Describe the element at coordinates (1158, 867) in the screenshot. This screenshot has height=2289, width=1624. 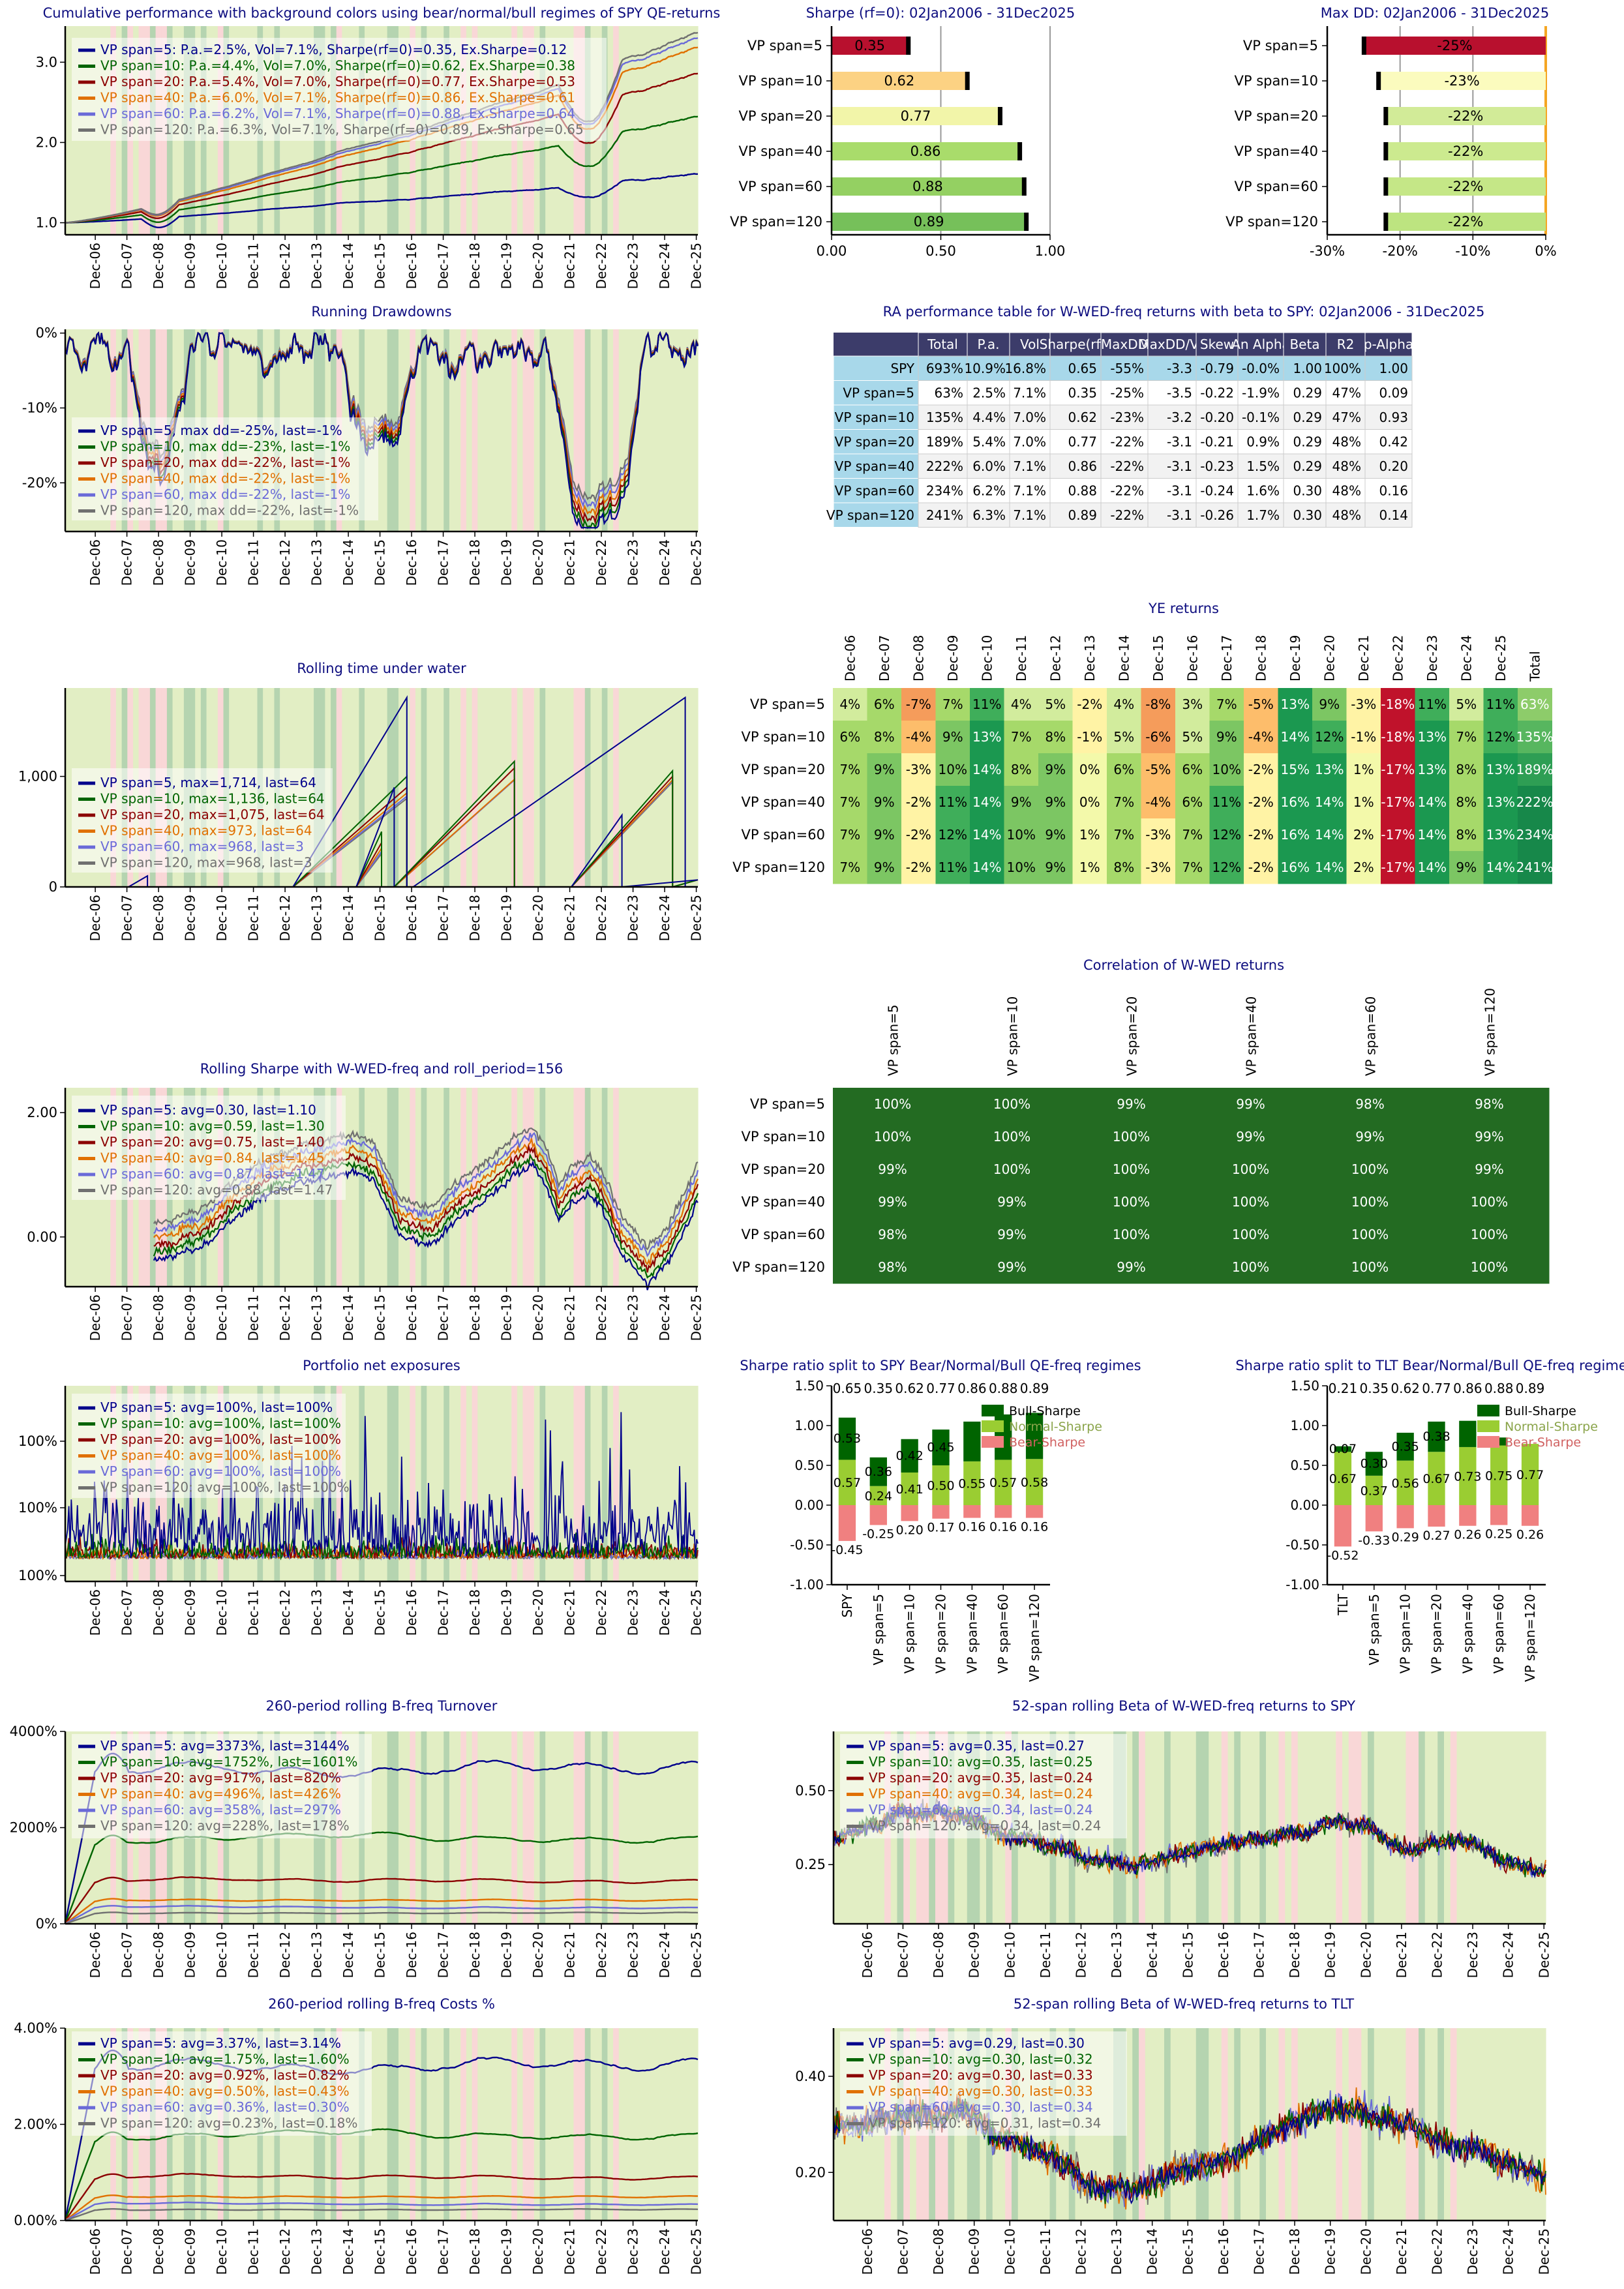
I see `heatmap-cell-value: -3%` at that location.